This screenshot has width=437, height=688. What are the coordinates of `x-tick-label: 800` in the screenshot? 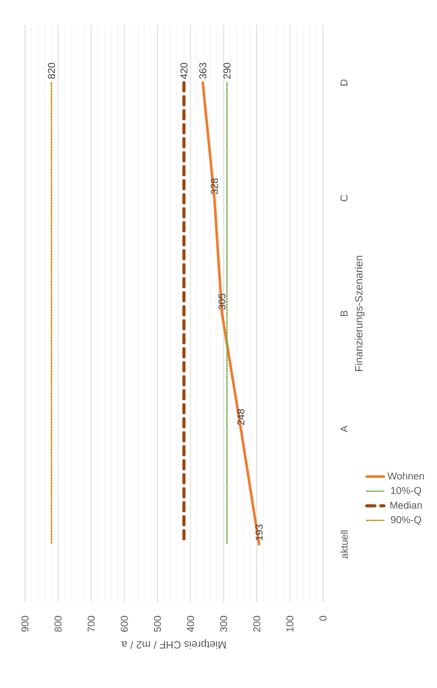 It's located at (58, 624).